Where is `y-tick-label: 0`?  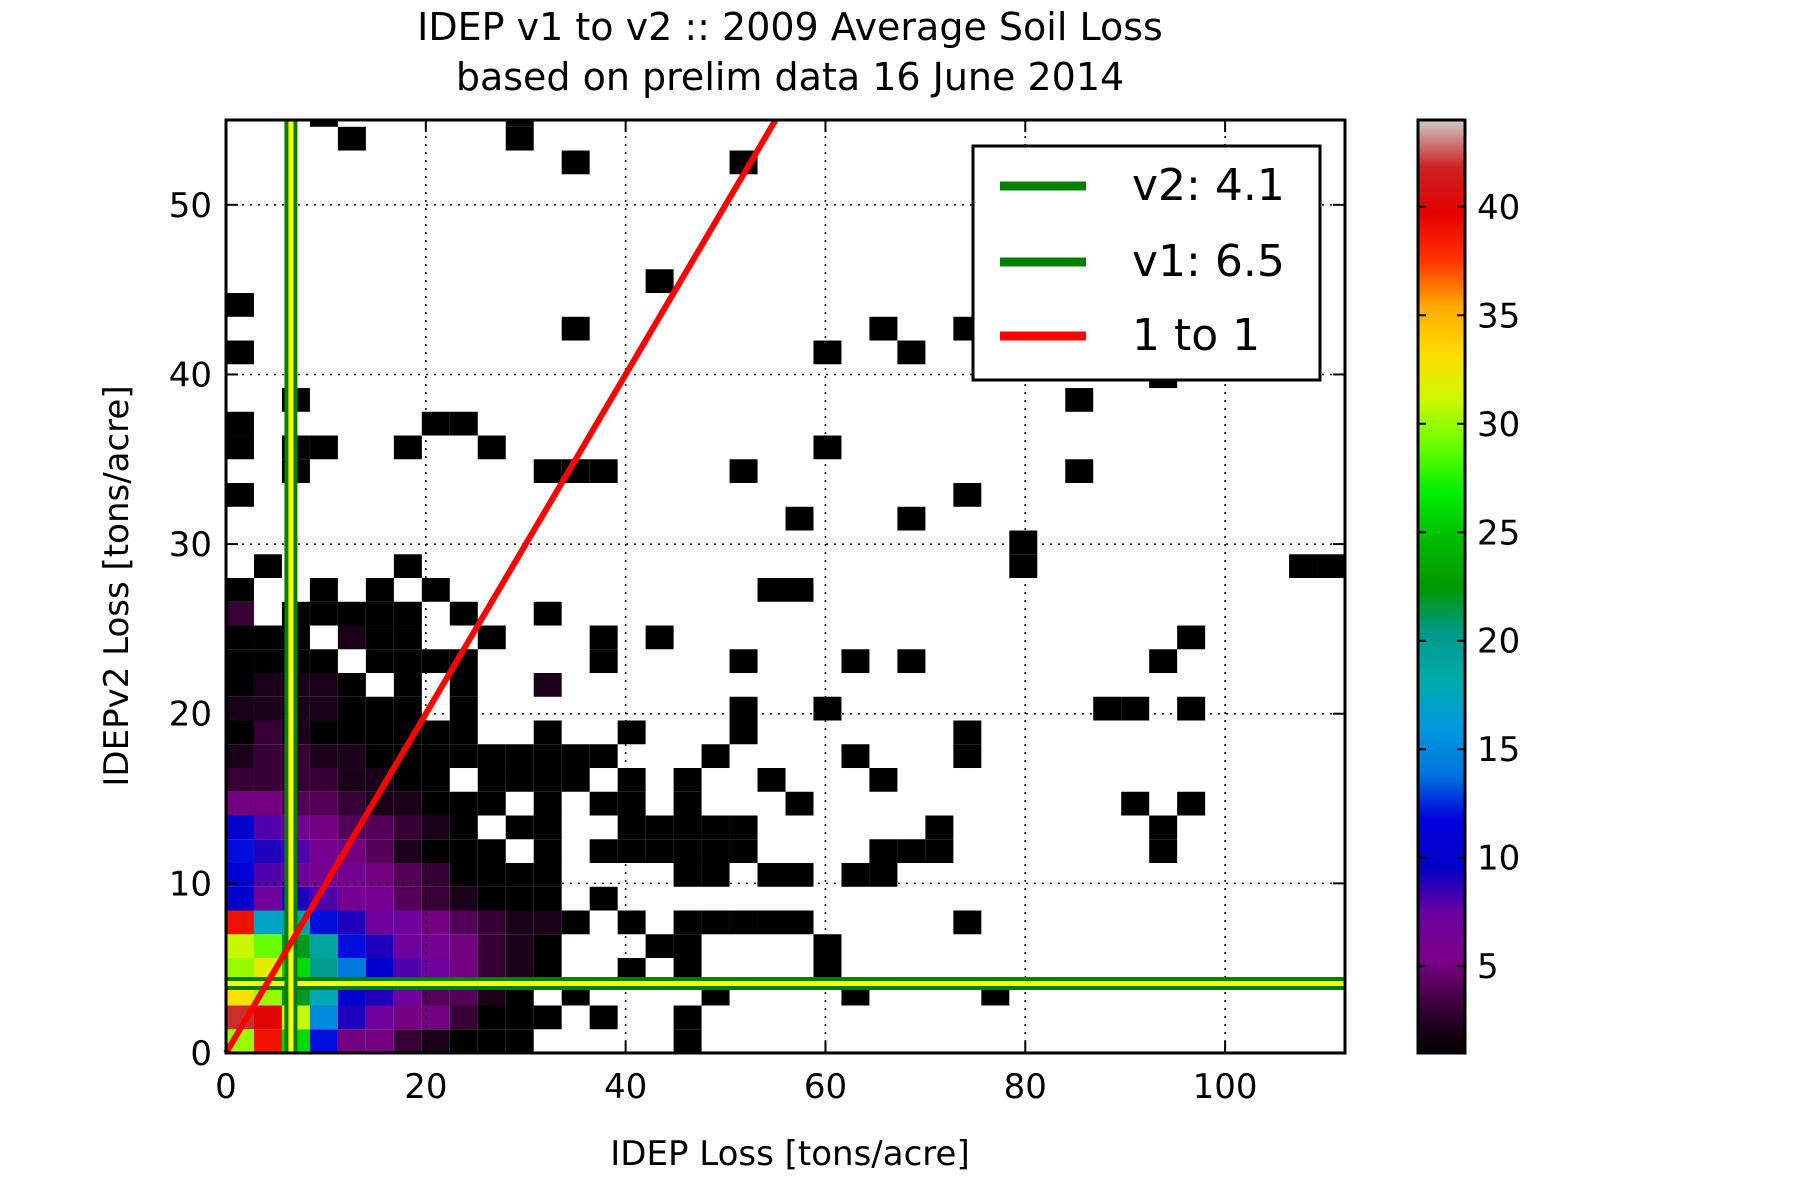
y-tick-label: 0 is located at coordinates (201, 1054).